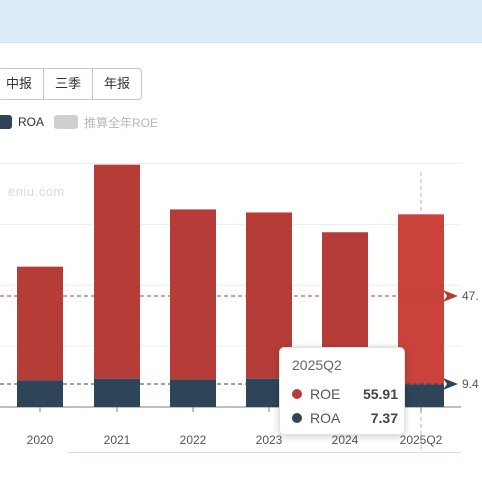  What do you see at coordinates (345, 394) in the screenshot?
I see `tooltip-row-roe: ROE 55.91` at bounding box center [345, 394].